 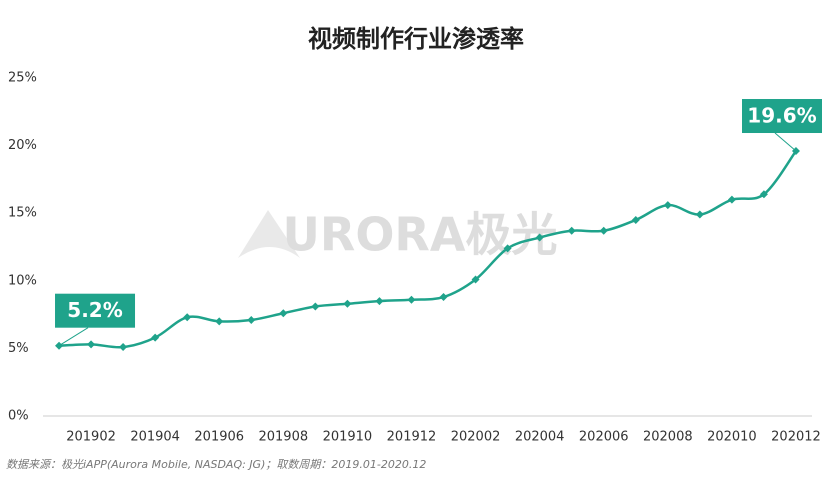 What do you see at coordinates (18, 416) in the screenshot?
I see `y-tick-label: 0%` at bounding box center [18, 416].